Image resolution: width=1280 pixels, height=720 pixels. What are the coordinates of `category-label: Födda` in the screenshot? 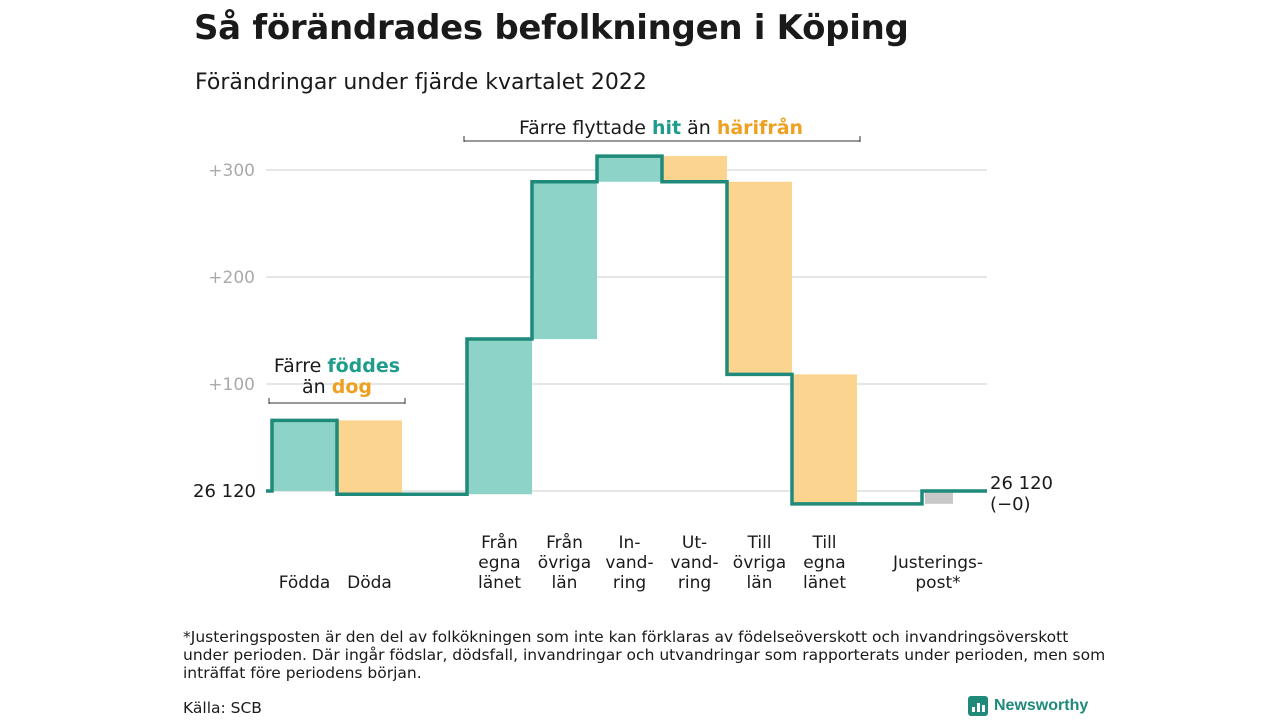 It's located at (305, 583).